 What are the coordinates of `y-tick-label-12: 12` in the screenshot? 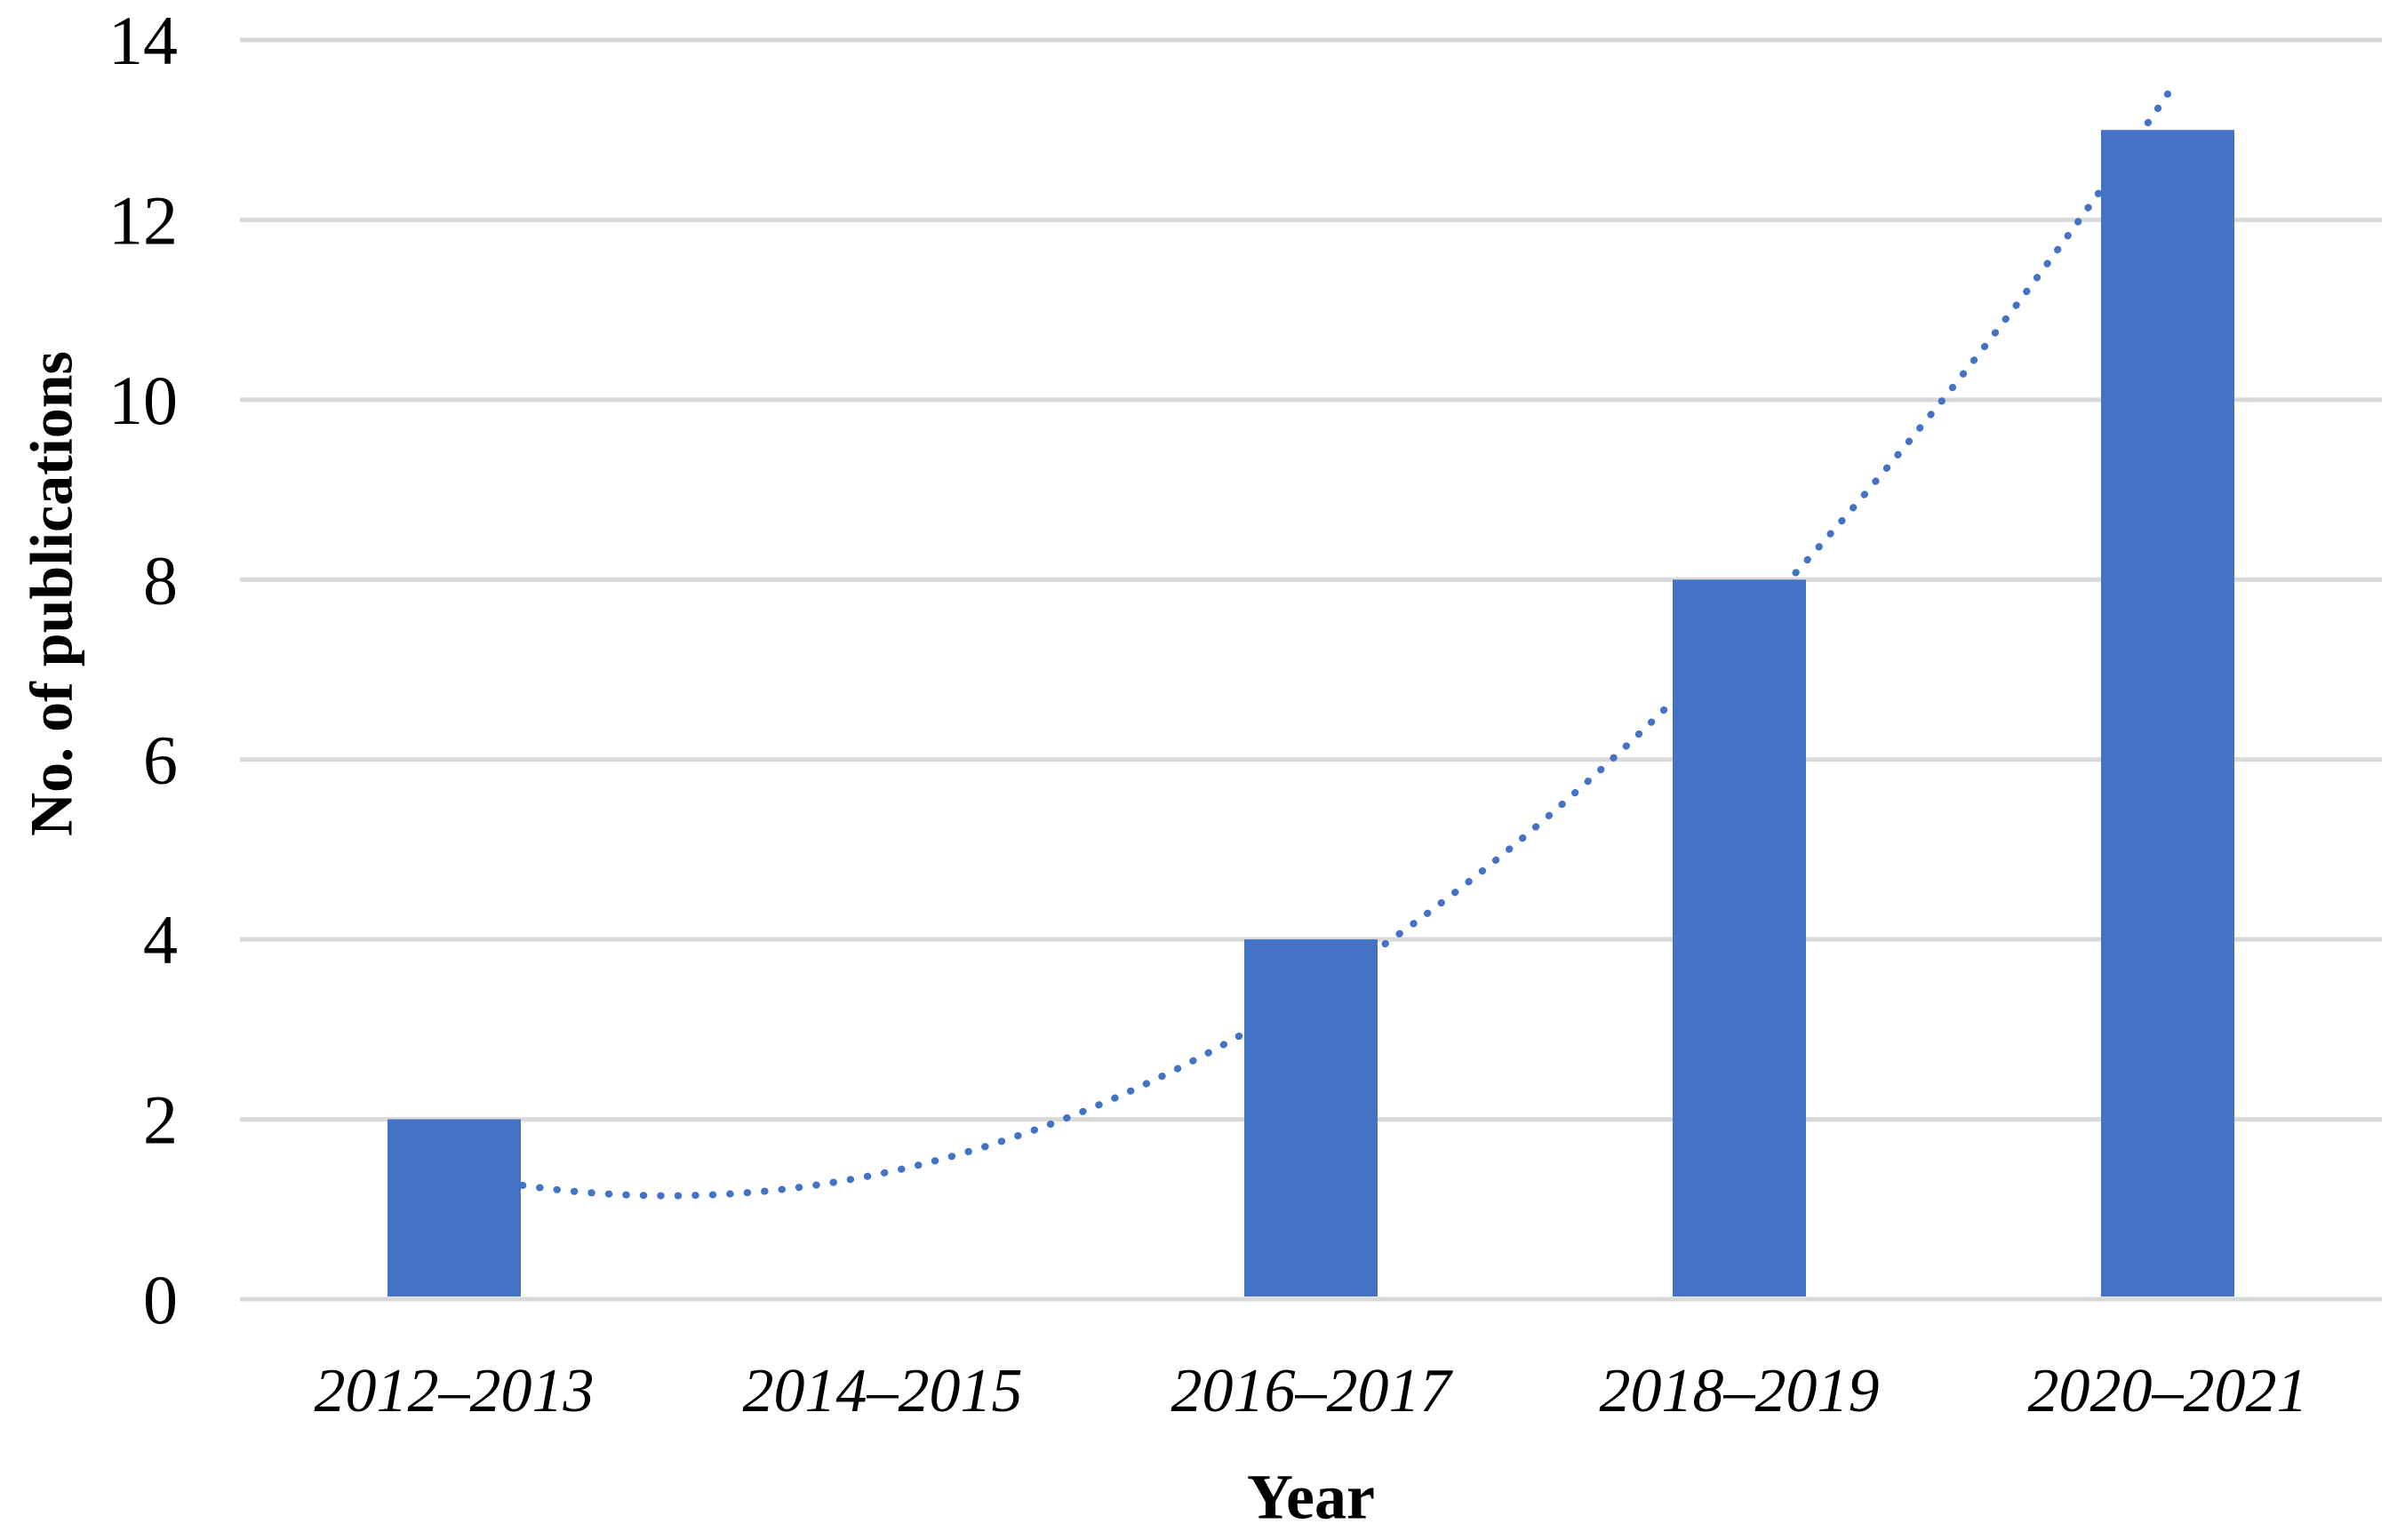 It's located at (143, 220).